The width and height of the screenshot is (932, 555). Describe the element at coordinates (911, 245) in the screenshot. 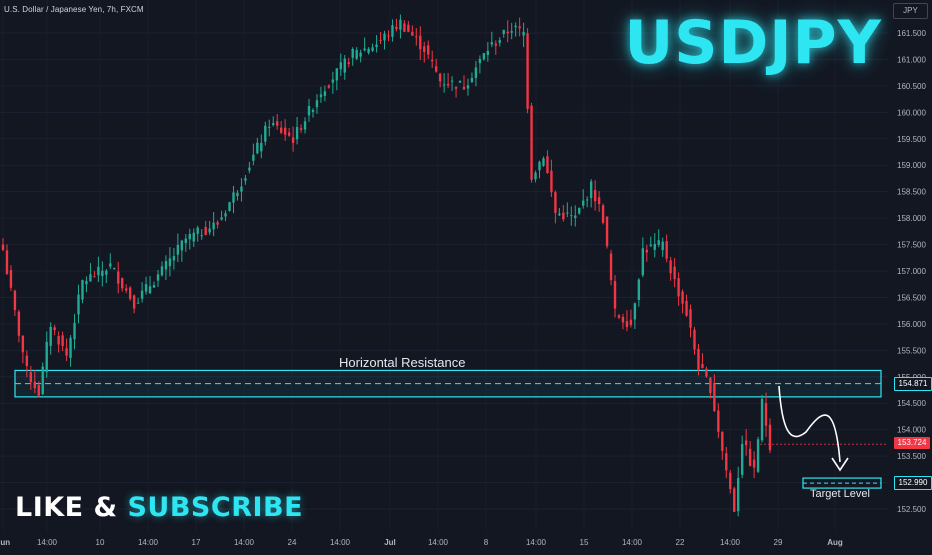

I see `y-tick-label: 157.500` at that location.